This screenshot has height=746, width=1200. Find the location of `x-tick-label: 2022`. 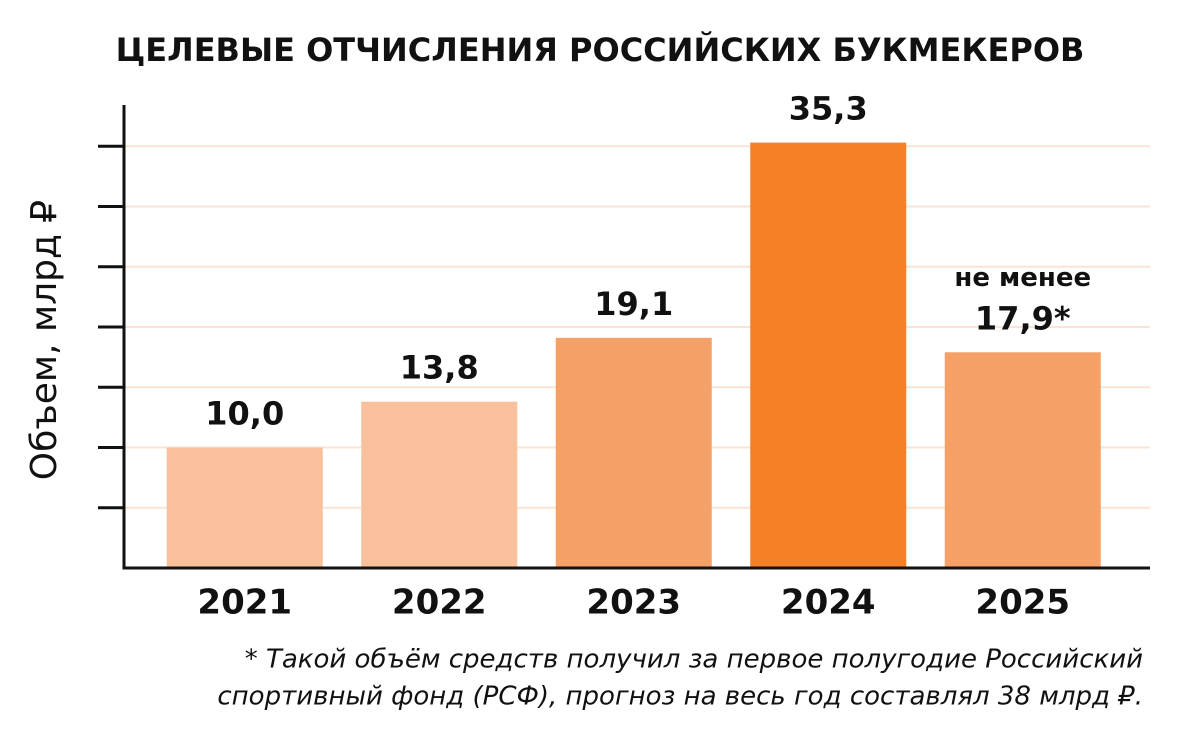

x-tick-label: 2022 is located at coordinates (439, 603).